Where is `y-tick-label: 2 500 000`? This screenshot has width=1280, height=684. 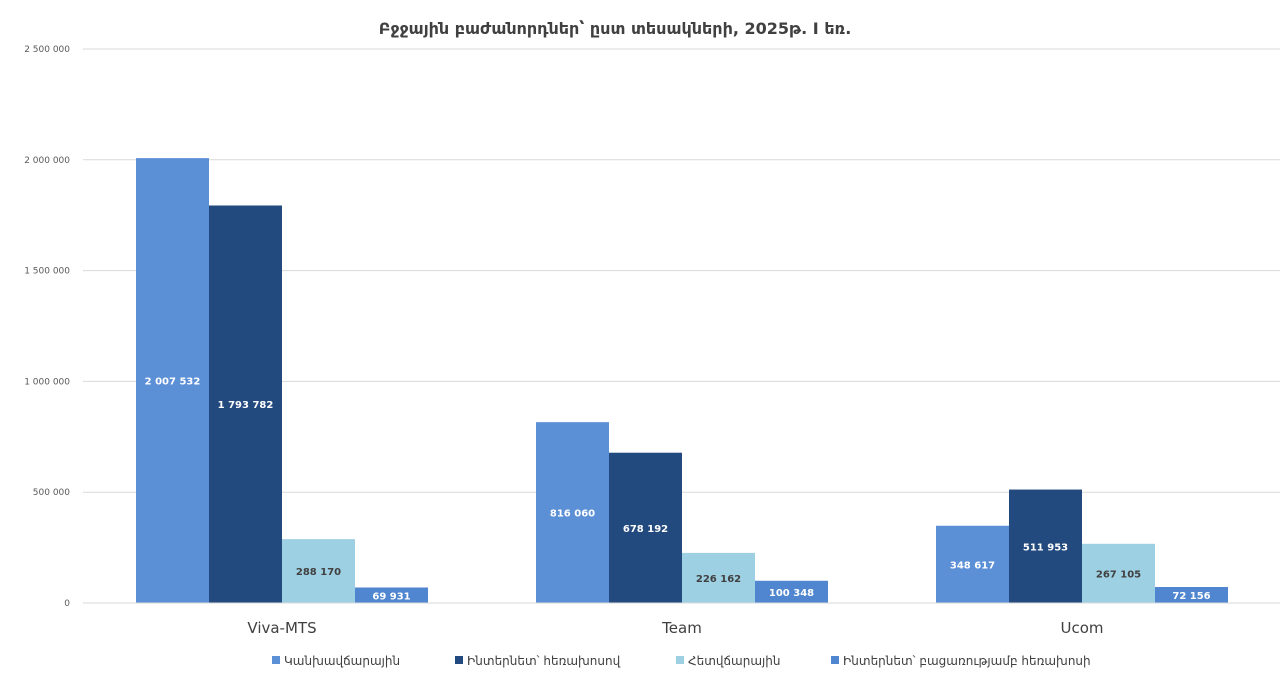 y-tick-label: 2 500 000 is located at coordinates (47, 50).